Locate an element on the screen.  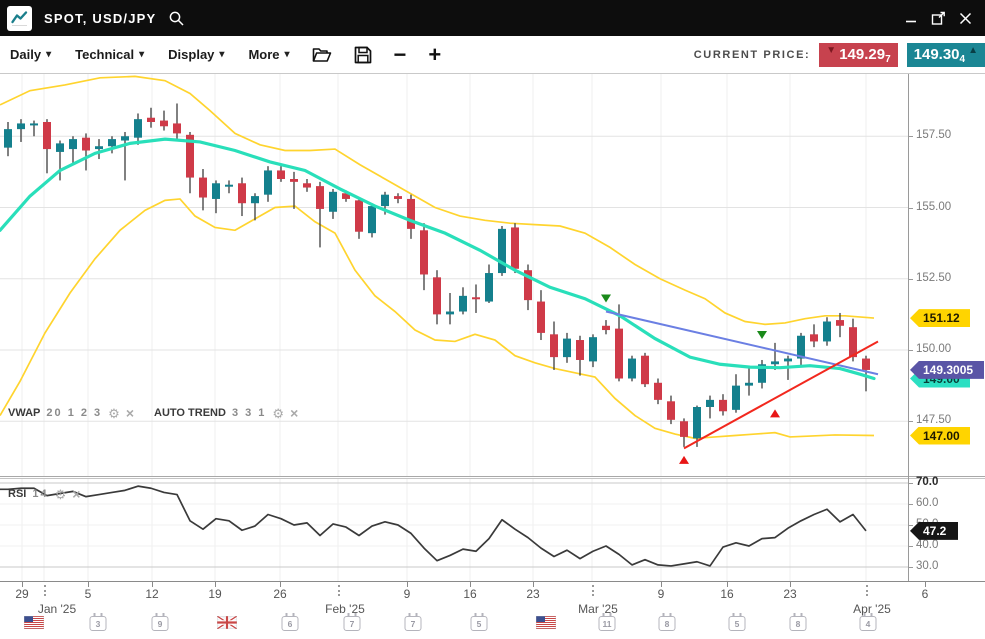
month-label: Apr '25 is located at coordinates (872, 609).